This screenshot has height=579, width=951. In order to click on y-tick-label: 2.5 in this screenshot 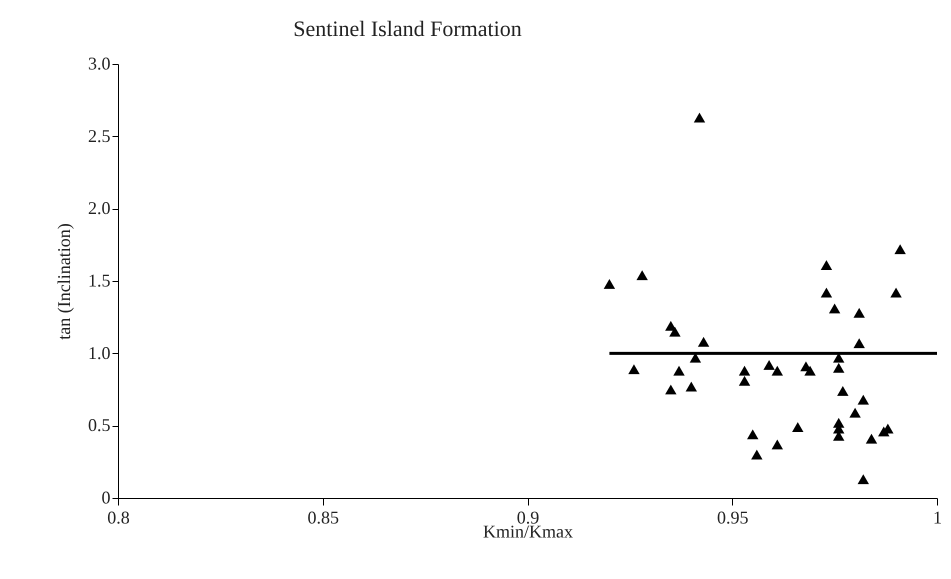, I will do `click(99, 136)`.